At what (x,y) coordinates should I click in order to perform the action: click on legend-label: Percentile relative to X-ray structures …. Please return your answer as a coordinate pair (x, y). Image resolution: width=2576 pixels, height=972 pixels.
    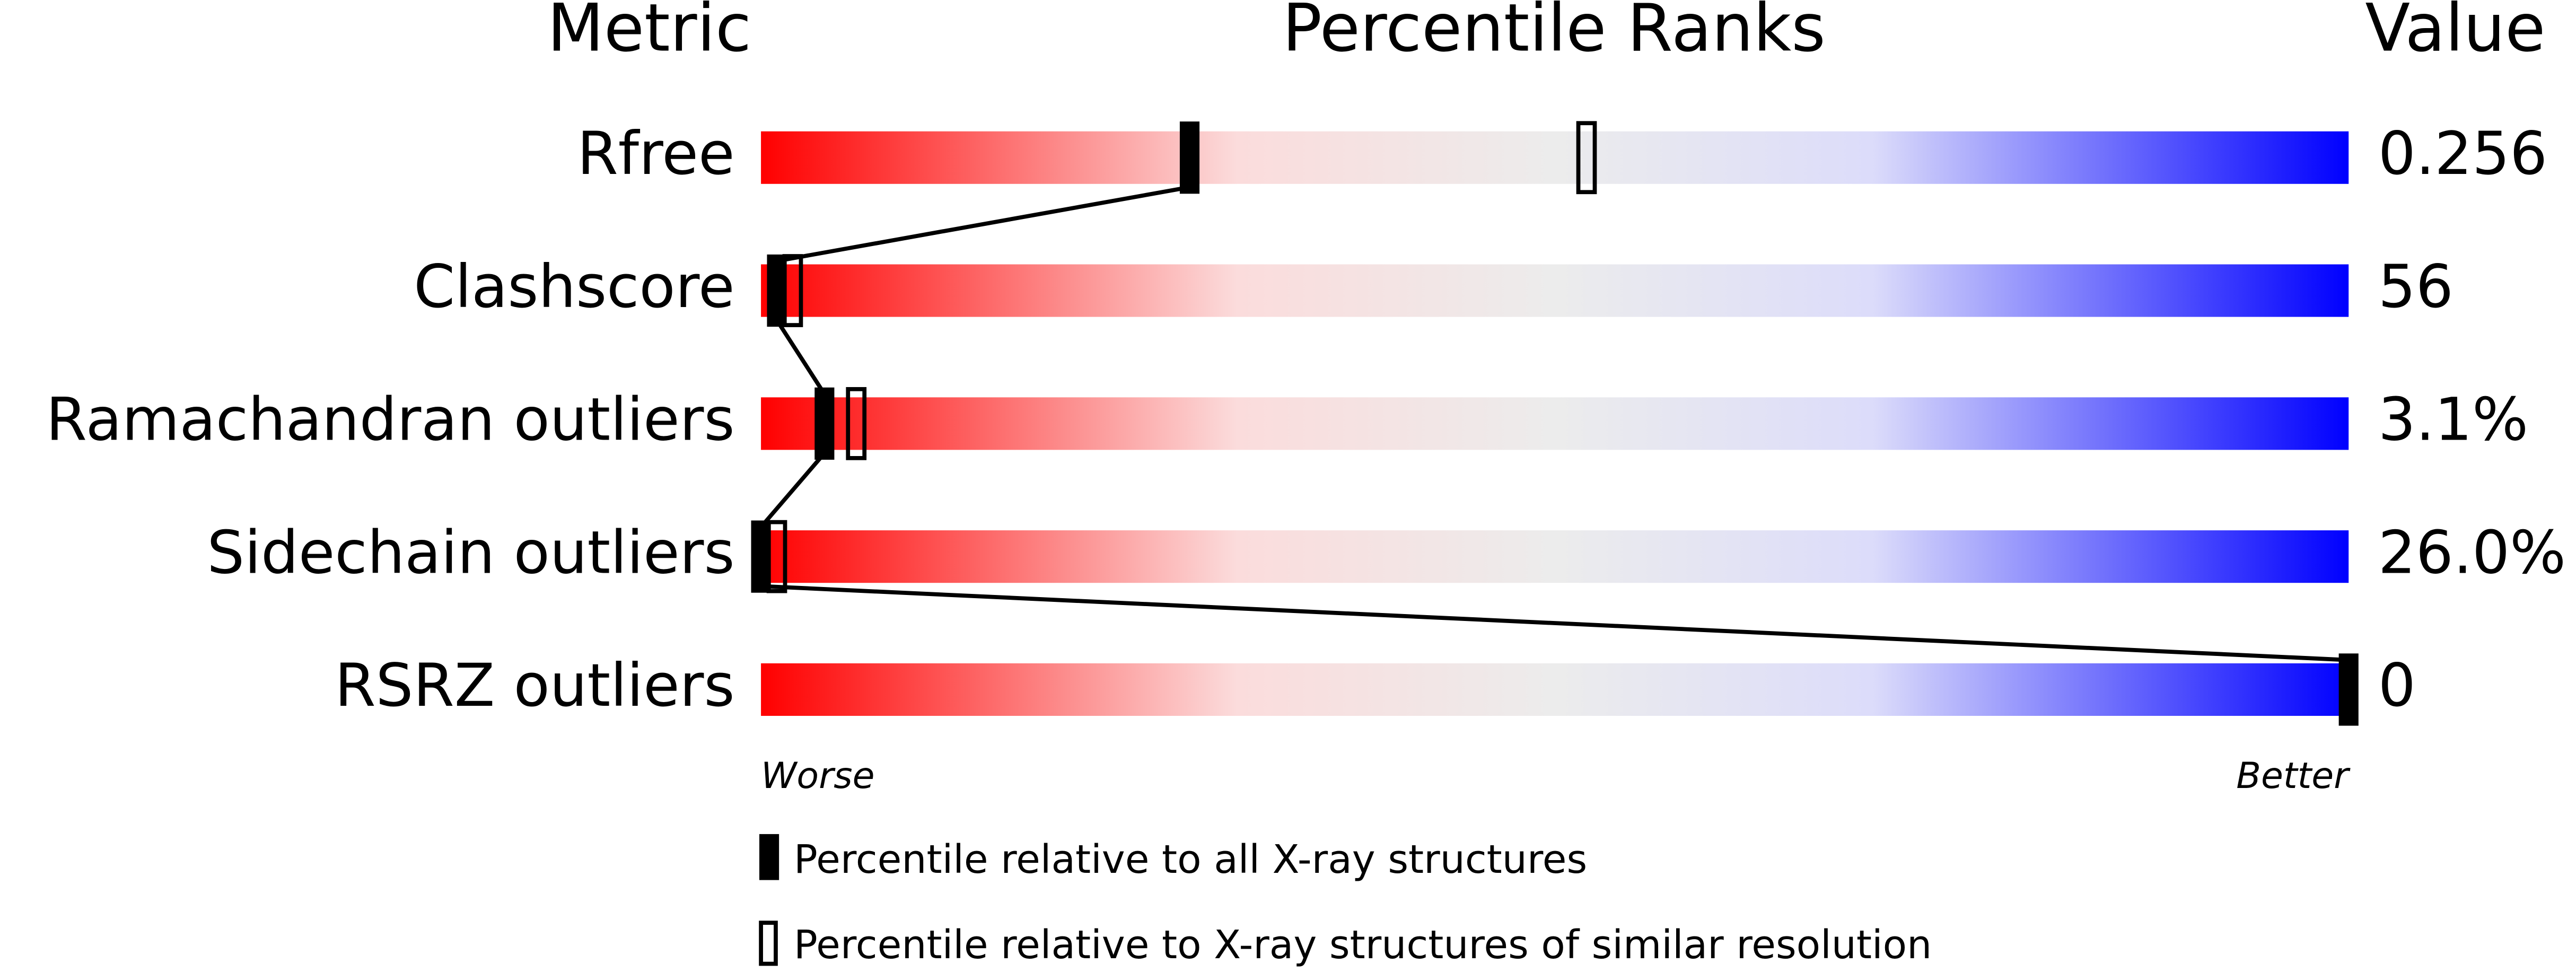
    Looking at the image, I should click on (1363, 945).